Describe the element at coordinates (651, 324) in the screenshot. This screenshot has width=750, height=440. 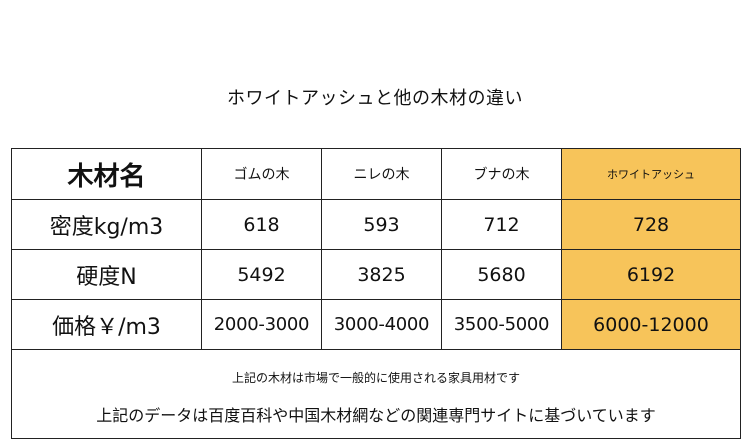
I see `cell-price-white-ash: 6000-12000` at that location.